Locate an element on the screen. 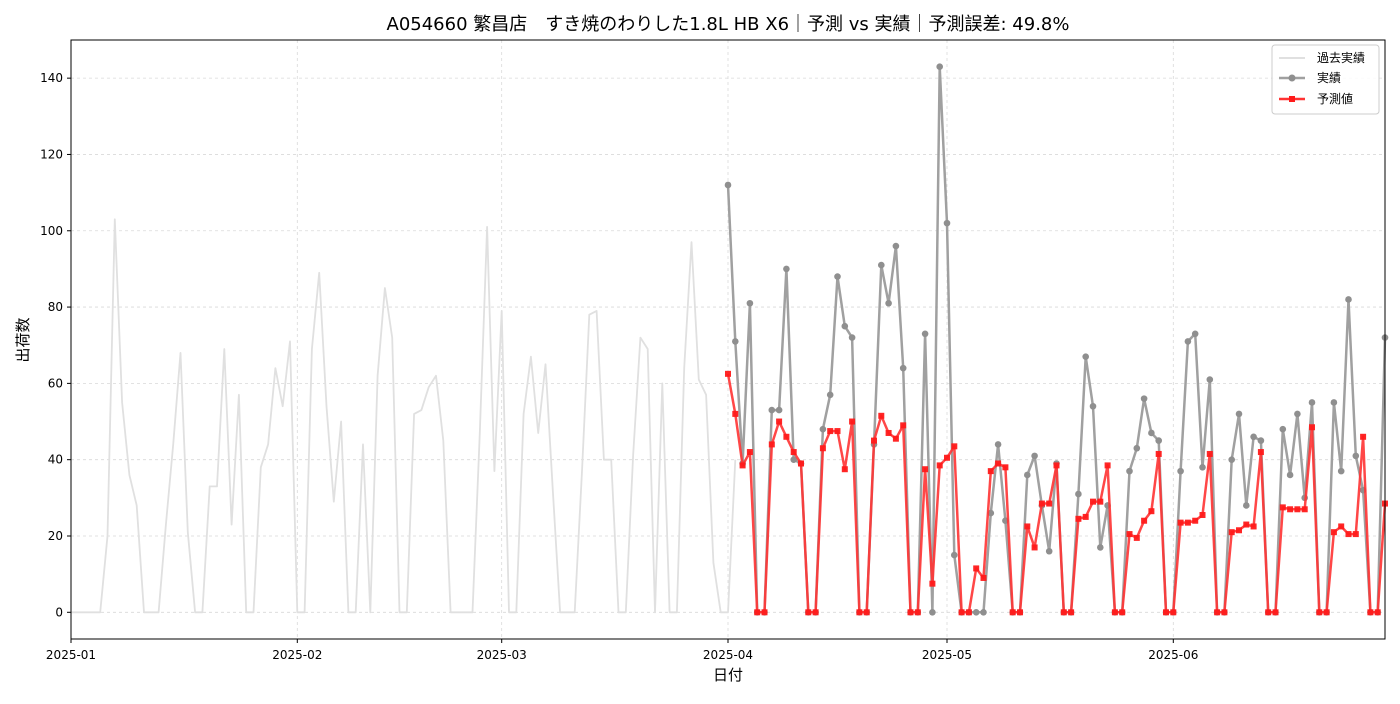  y-axis-label: 出荷数 is located at coordinates (23, 339).